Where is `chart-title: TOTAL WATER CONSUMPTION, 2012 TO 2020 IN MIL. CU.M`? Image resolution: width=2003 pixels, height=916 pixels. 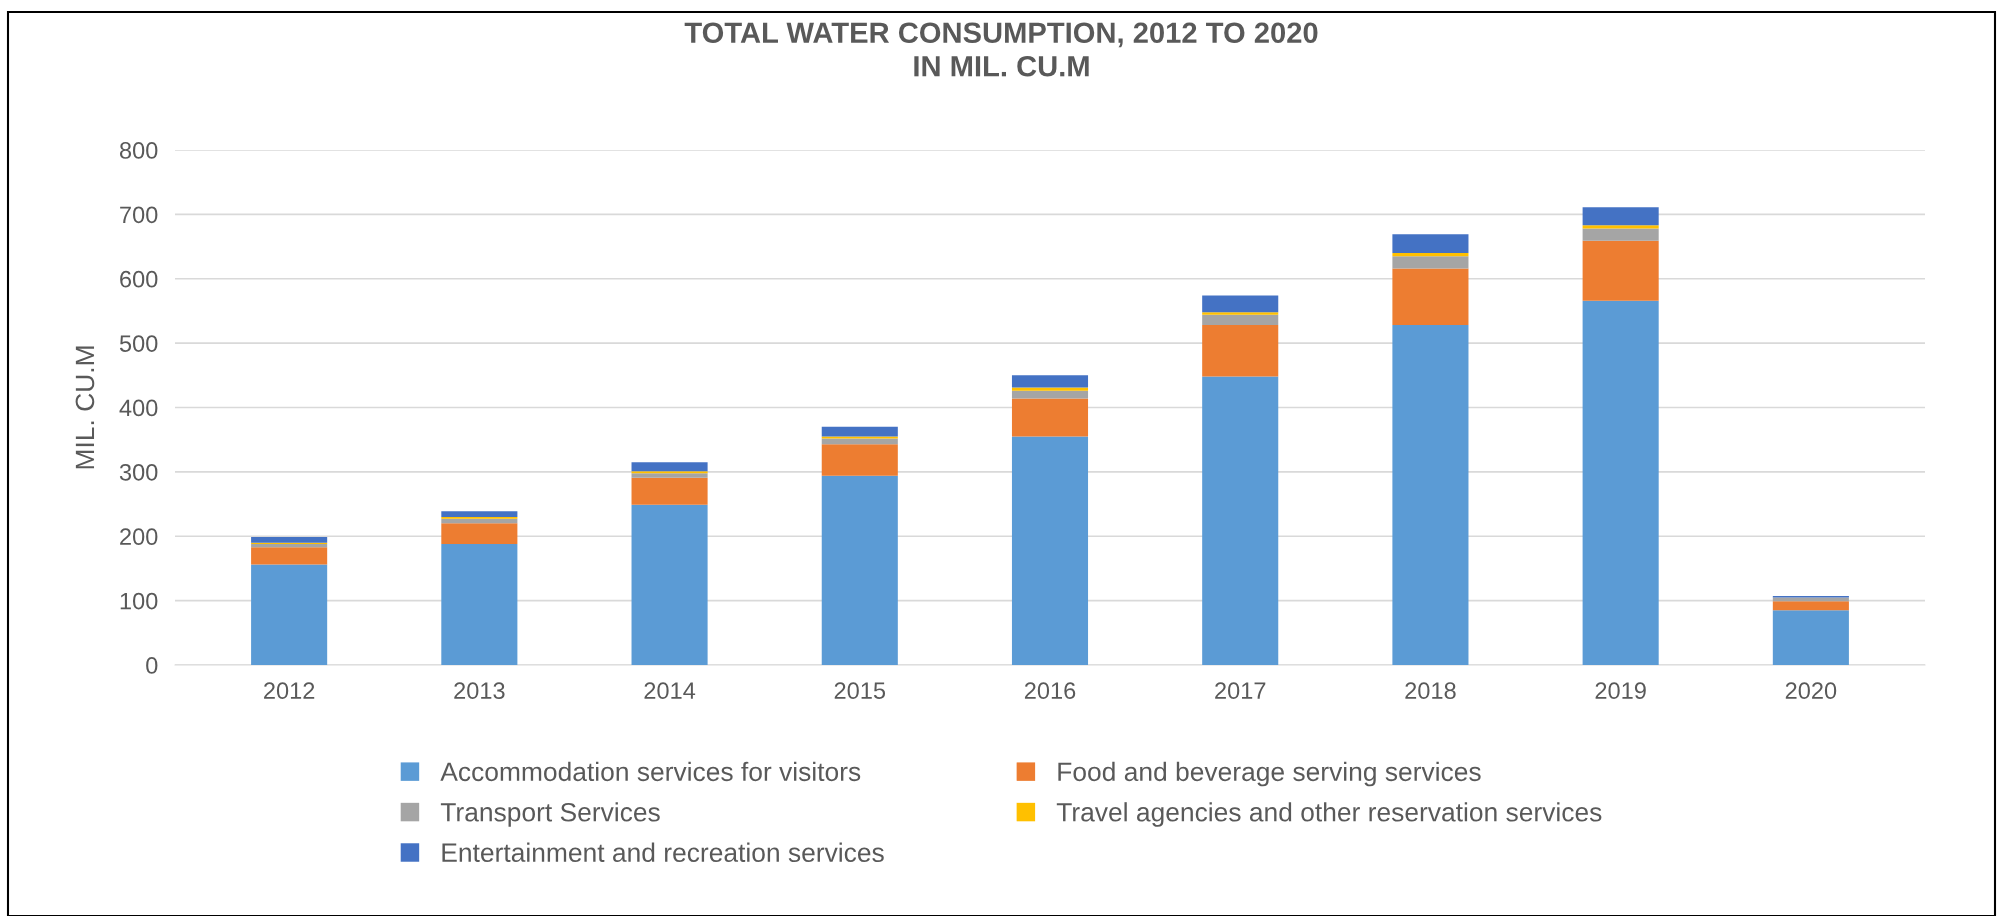
chart-title: TOTAL WATER CONSUMPTION, 2012 TO 2020 IN MIL. CU.M is located at coordinates (1001, 49).